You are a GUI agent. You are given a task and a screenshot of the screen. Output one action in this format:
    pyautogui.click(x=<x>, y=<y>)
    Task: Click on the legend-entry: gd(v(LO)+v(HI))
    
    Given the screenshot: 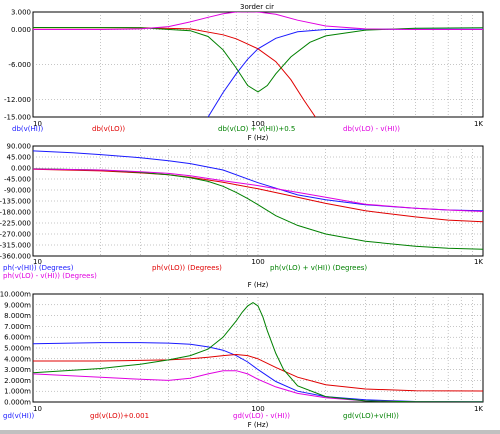 What is the action you would take?
    pyautogui.click(x=371, y=416)
    